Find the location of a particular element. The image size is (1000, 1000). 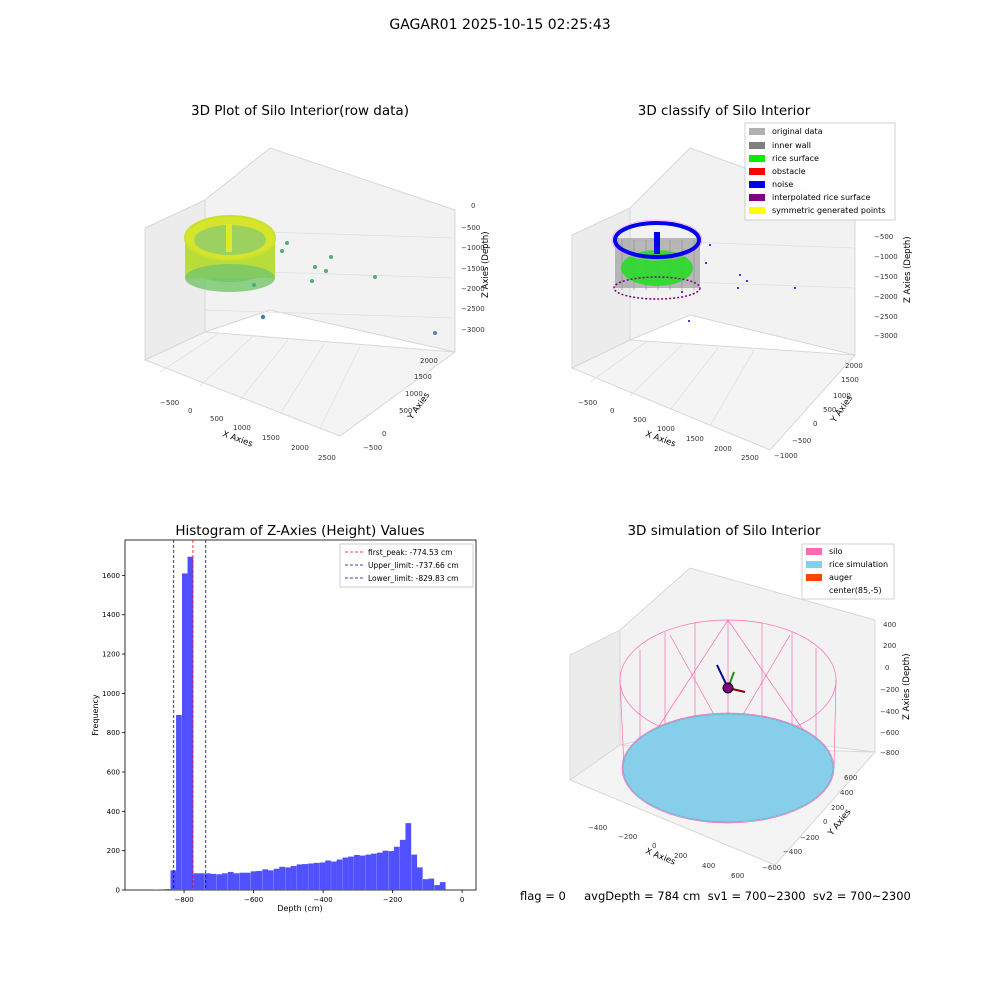

raw-y-tick: 2000 is located at coordinates (429, 361).